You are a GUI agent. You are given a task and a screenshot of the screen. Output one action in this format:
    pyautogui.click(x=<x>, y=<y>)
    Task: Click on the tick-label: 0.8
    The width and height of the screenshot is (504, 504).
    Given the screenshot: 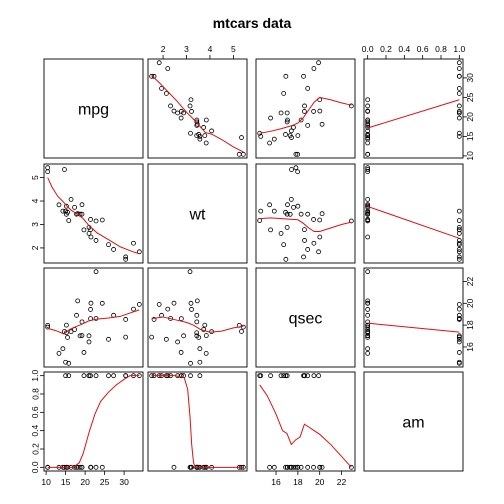 What is the action you would take?
    pyautogui.click(x=441, y=49)
    